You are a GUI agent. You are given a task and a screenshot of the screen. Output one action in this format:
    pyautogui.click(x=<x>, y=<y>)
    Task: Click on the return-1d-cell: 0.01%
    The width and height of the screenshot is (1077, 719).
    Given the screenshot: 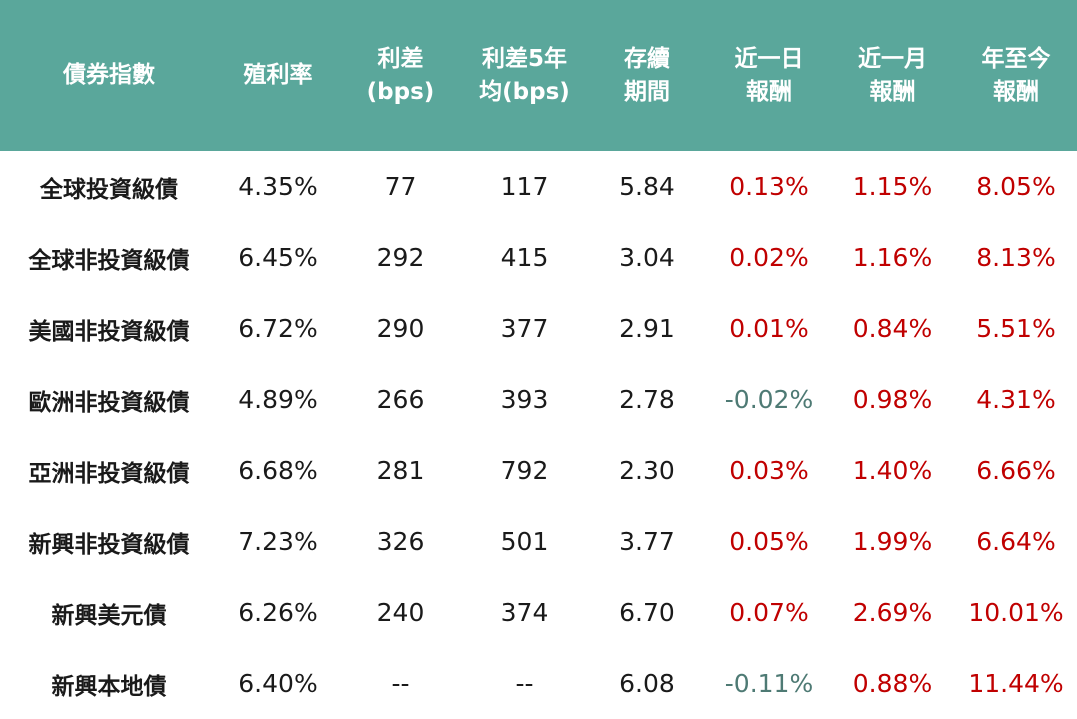 What is the action you would take?
    pyautogui.click(x=769, y=328)
    